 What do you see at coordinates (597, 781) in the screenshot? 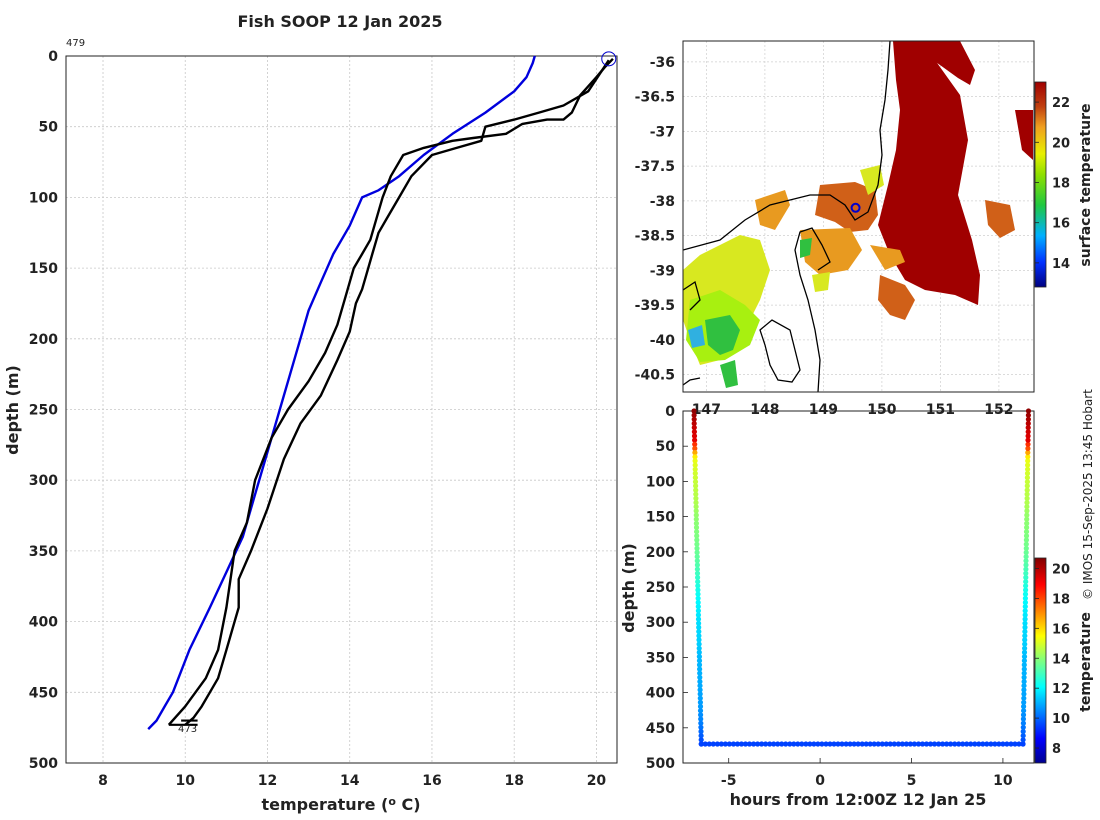
I see `profile-x-tick: 20` at bounding box center [597, 781].